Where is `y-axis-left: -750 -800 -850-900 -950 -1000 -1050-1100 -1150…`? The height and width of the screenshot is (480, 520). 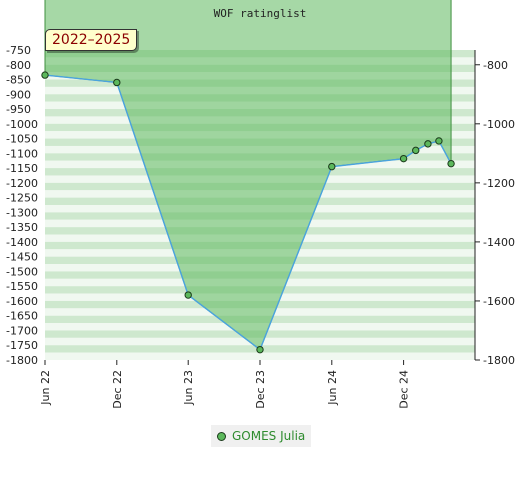 y-axis-left: -750 -800 -850-900 -950 -1000 -1050-1100 -1150… is located at coordinates (22, 205).